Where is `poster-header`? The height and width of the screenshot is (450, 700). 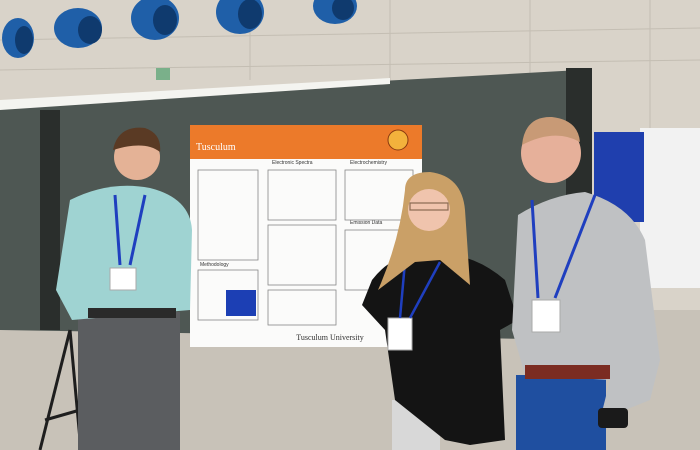 poster-header is located at coordinates (306, 142).